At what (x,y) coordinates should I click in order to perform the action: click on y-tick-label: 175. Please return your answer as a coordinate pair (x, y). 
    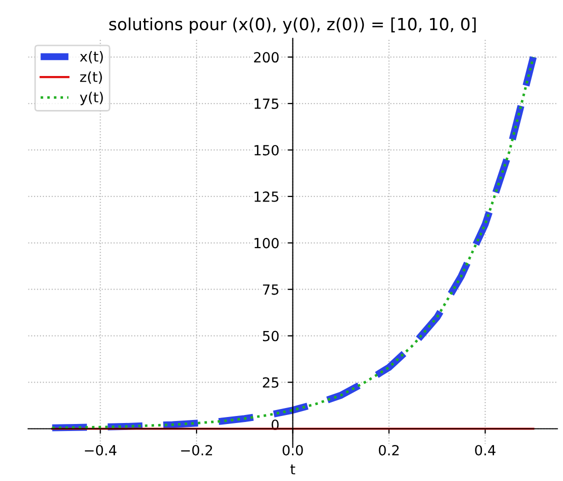
    Looking at the image, I should click on (266, 103).